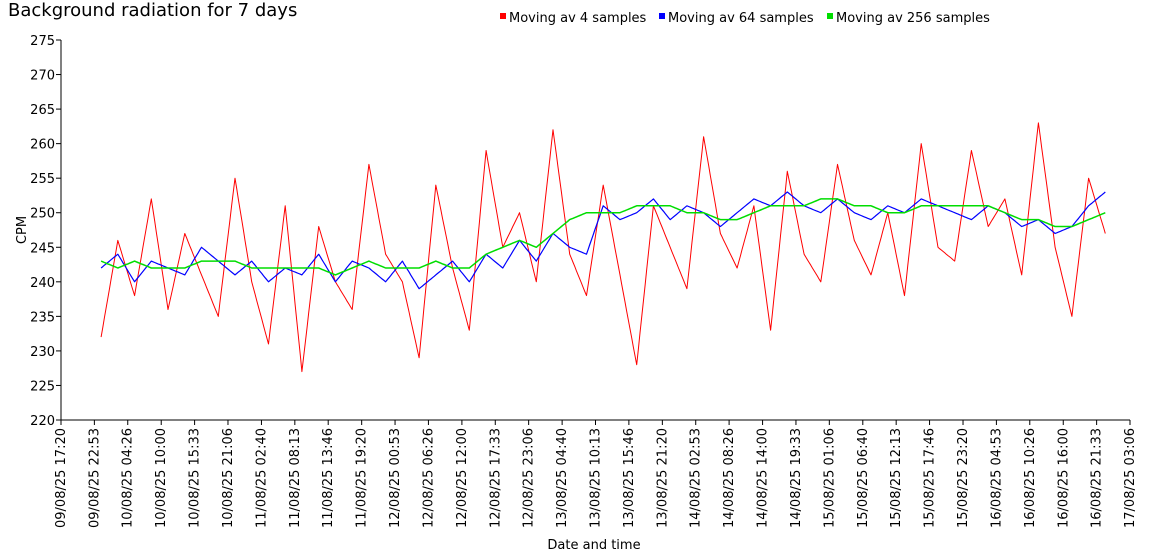 The width and height of the screenshot is (1150, 560). Describe the element at coordinates (495, 478) in the screenshot. I see `x-tick-label: 12/08/25 17:33` at that location.